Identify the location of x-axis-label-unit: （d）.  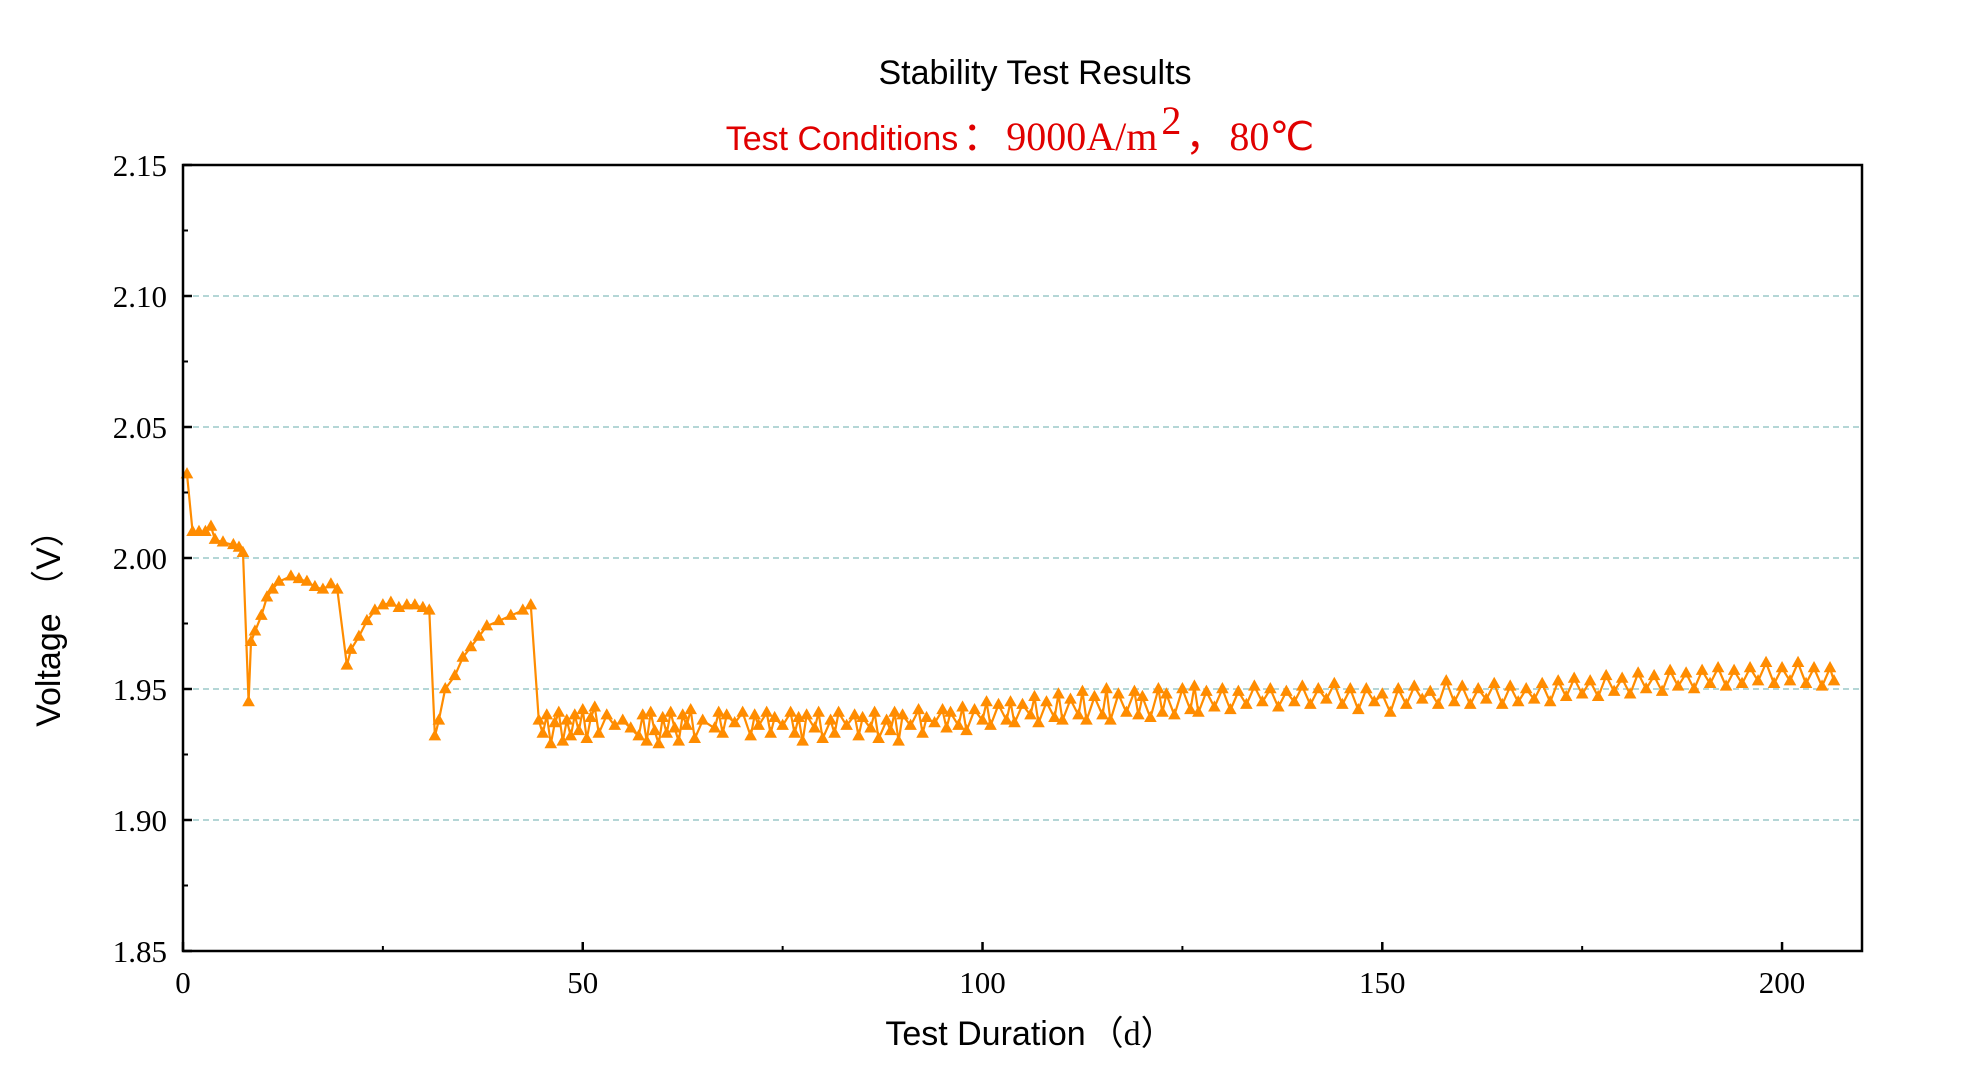
(1132, 1034).